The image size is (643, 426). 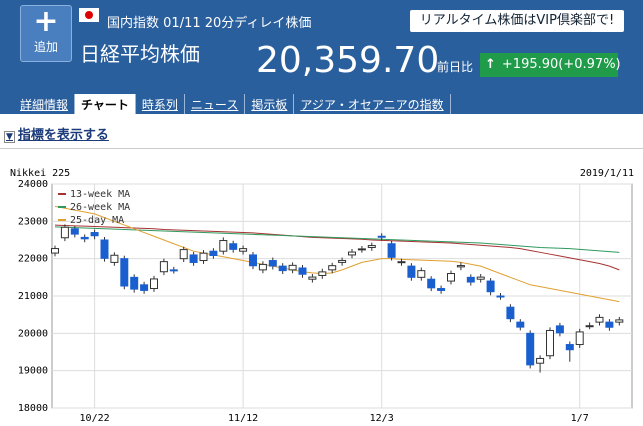 What do you see at coordinates (33, 221) in the screenshot?
I see `y-tick-label: 23000` at bounding box center [33, 221].